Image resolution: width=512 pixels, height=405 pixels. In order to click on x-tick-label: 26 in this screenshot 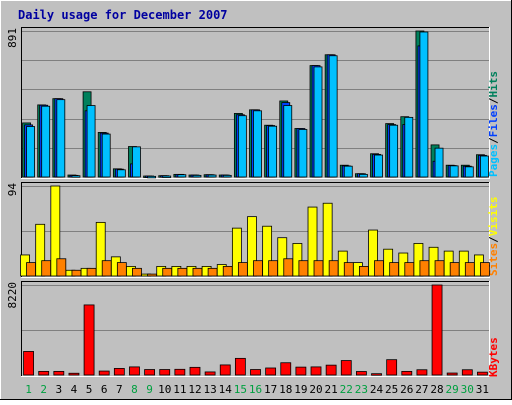, I will do `click(406, 389)`.